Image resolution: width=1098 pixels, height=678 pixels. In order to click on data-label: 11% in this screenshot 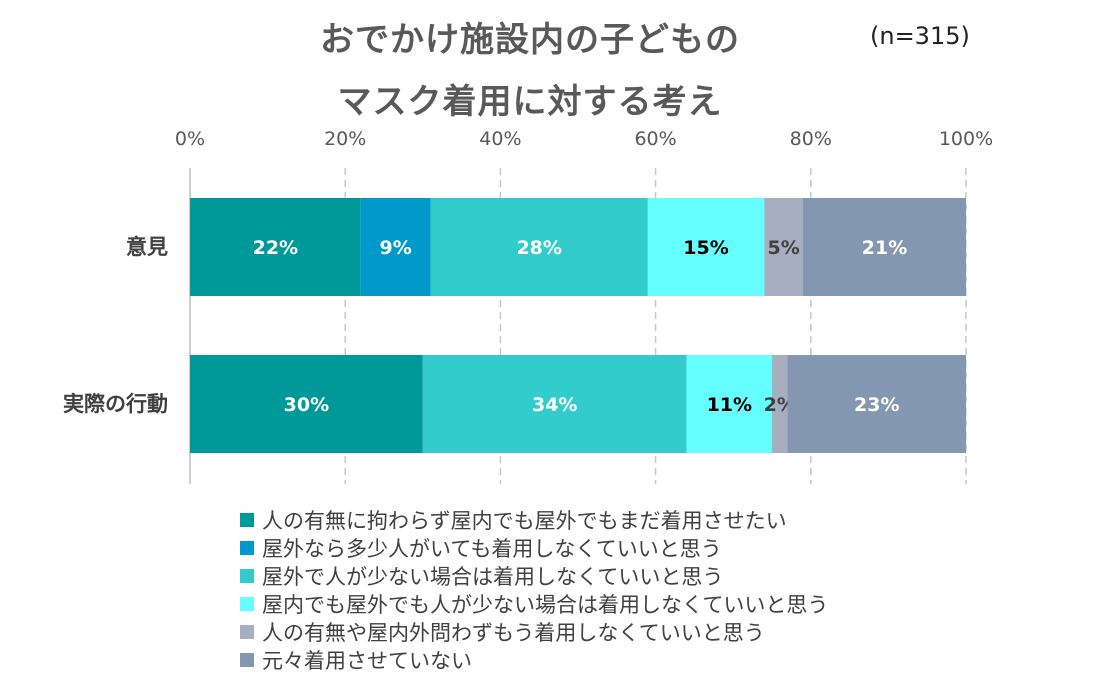, I will do `click(729, 405)`.